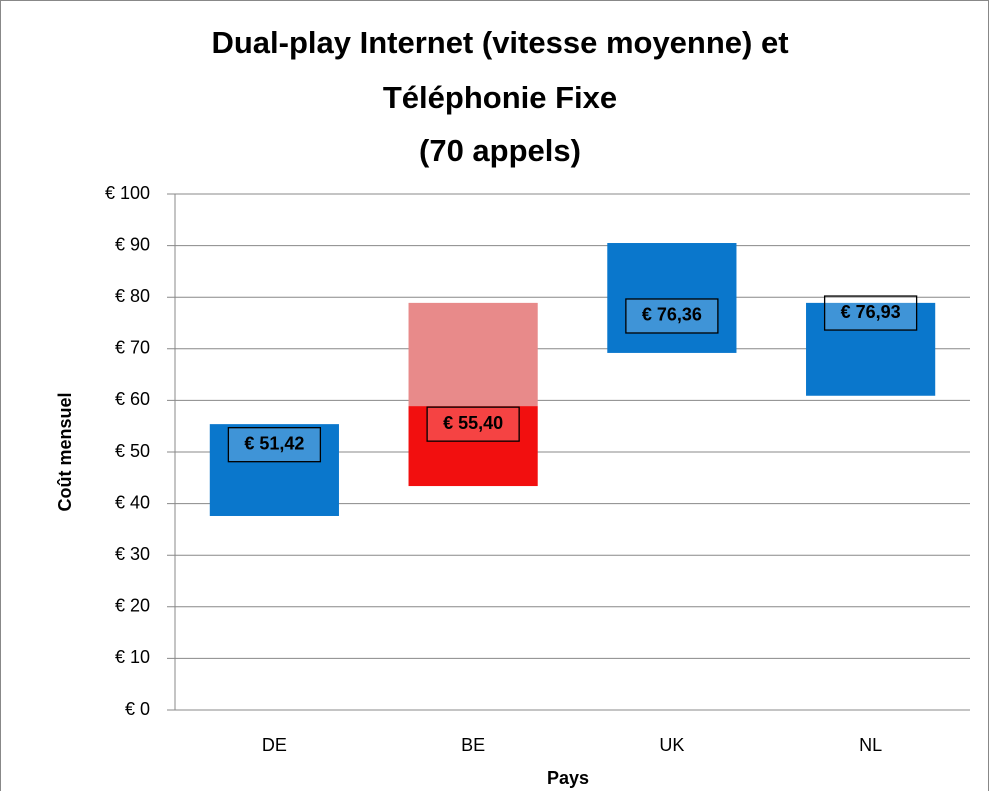 This screenshot has height=791, width=989. What do you see at coordinates (132, 554) in the screenshot?
I see `y-tick-label: € 30` at bounding box center [132, 554].